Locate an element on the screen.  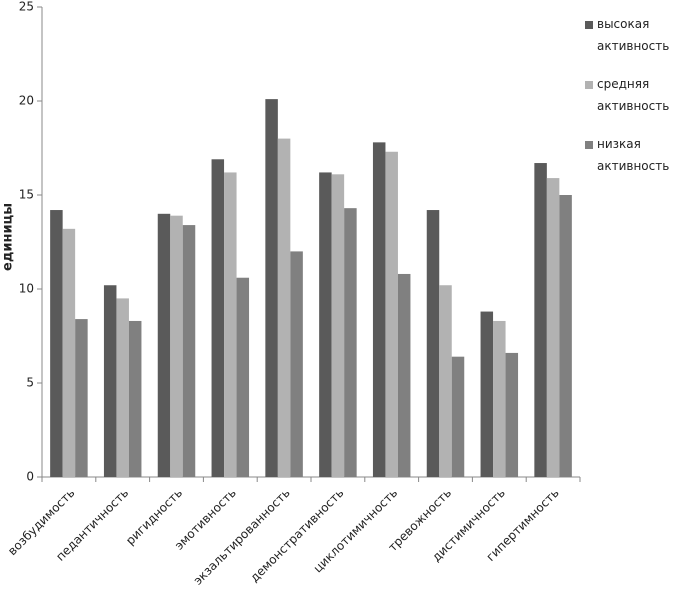
legend-label: низкая активность is located at coordinates (633, 155).